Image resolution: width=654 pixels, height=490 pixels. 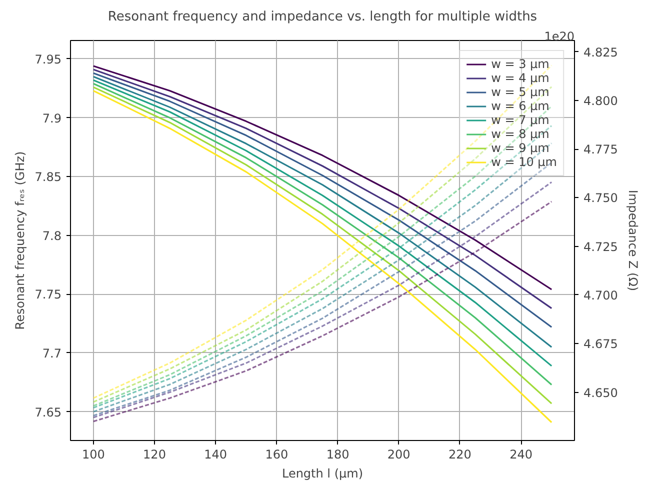 I want to click on y-tick-label: 7.95, so click(x=48, y=59).